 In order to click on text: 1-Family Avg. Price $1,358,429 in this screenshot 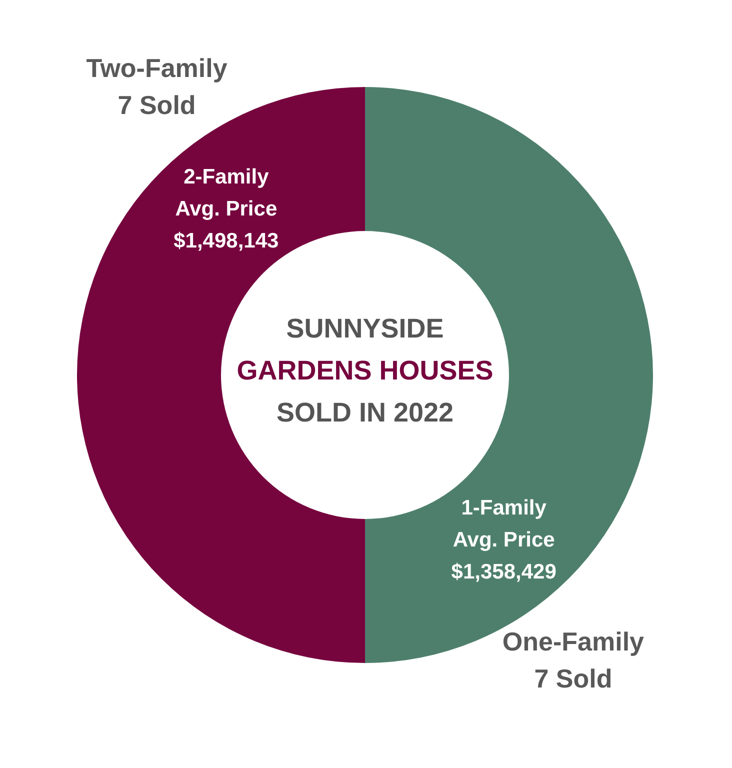, I will do `click(503, 540)`.